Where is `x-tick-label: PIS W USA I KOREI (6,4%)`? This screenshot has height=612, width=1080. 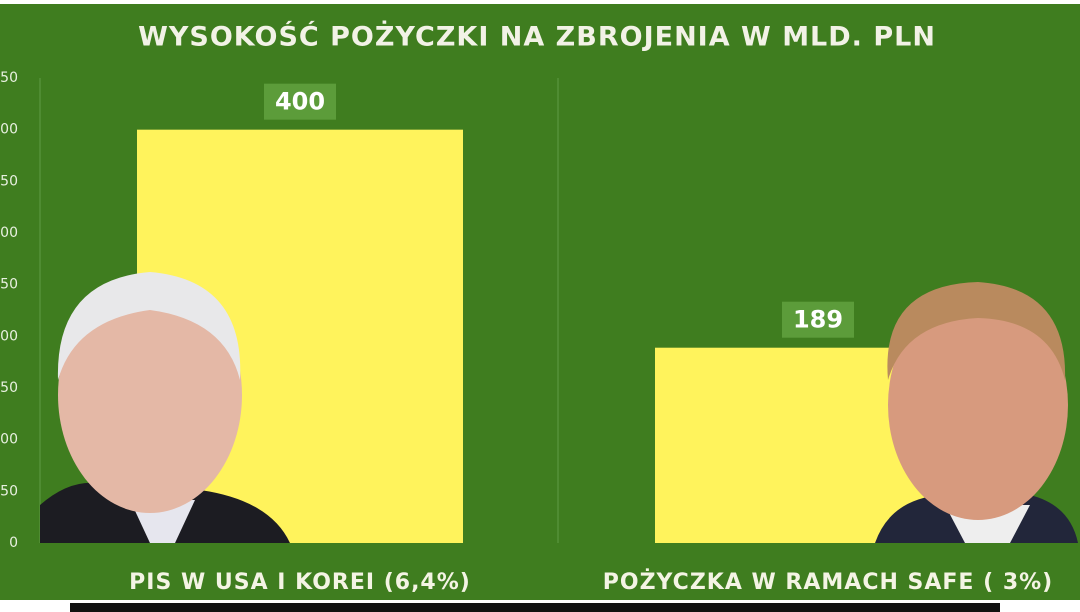 x-tick-label: PIS W USA I KOREI (6,4%) is located at coordinates (300, 582).